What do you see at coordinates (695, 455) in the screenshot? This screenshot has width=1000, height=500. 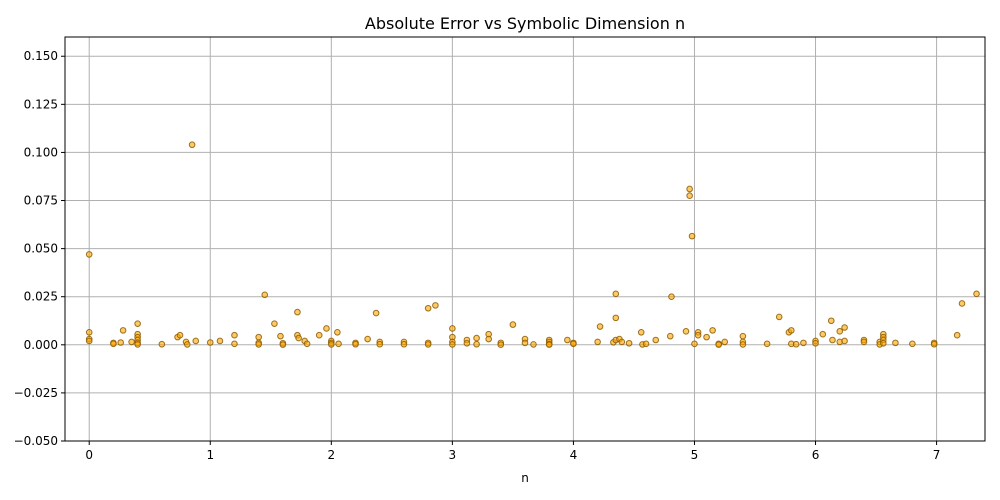 I see `x-tick-label: 5` at bounding box center [695, 455].